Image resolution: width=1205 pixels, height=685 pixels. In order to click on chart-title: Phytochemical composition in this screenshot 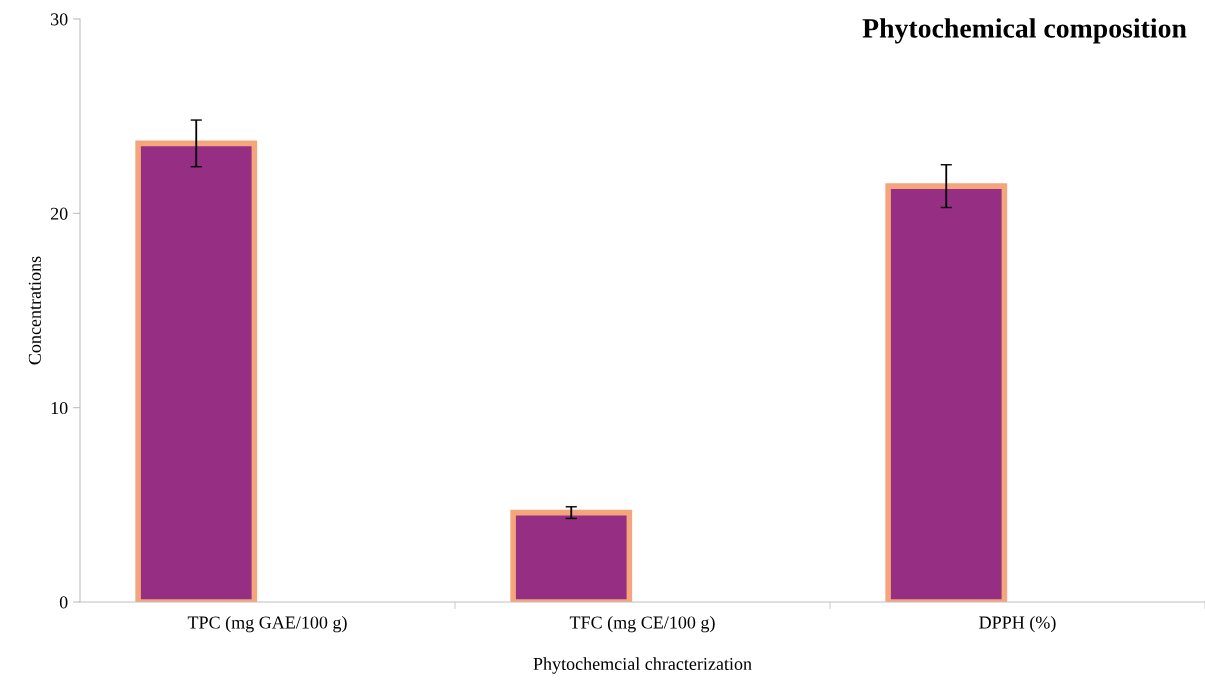, I will do `click(1024, 31)`.